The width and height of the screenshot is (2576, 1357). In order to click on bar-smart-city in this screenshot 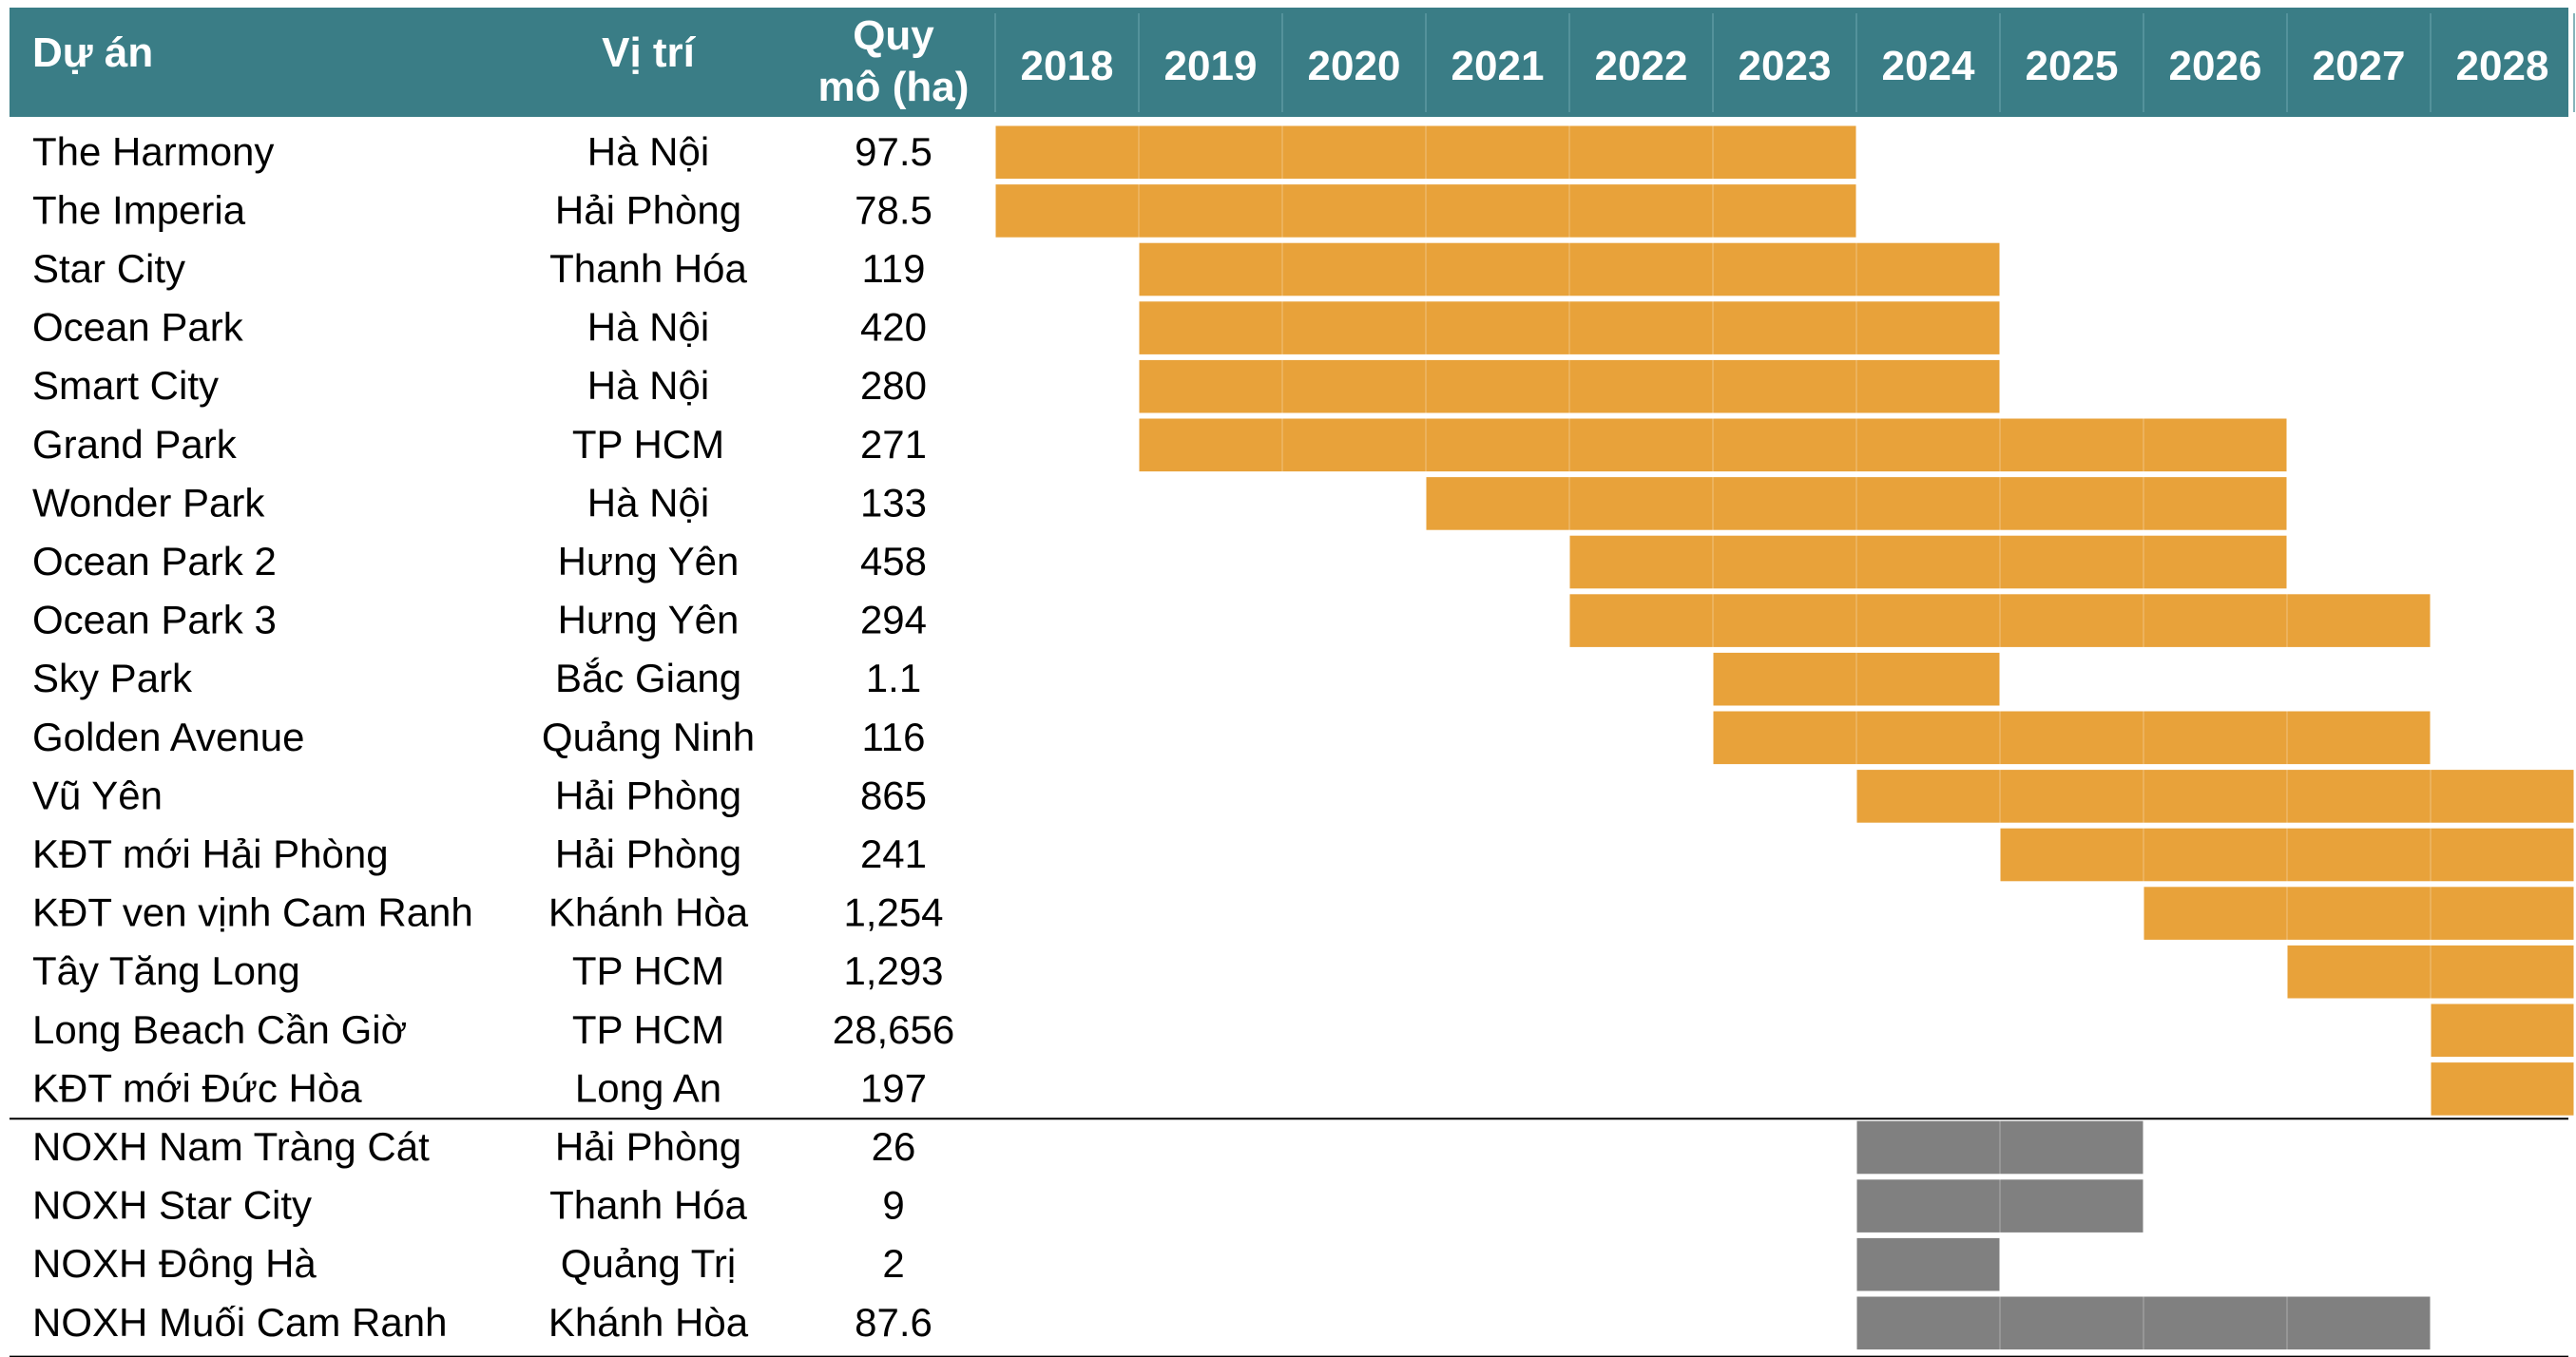, I will do `click(1570, 386)`.